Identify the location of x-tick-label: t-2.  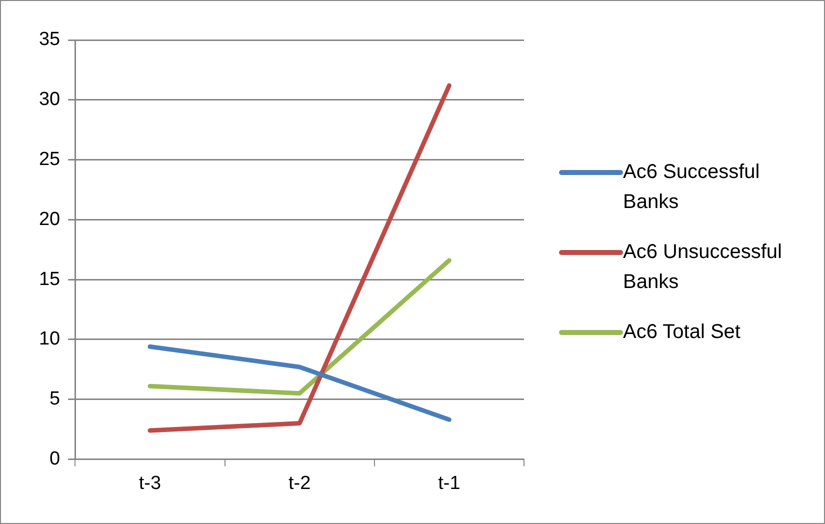
(299, 483).